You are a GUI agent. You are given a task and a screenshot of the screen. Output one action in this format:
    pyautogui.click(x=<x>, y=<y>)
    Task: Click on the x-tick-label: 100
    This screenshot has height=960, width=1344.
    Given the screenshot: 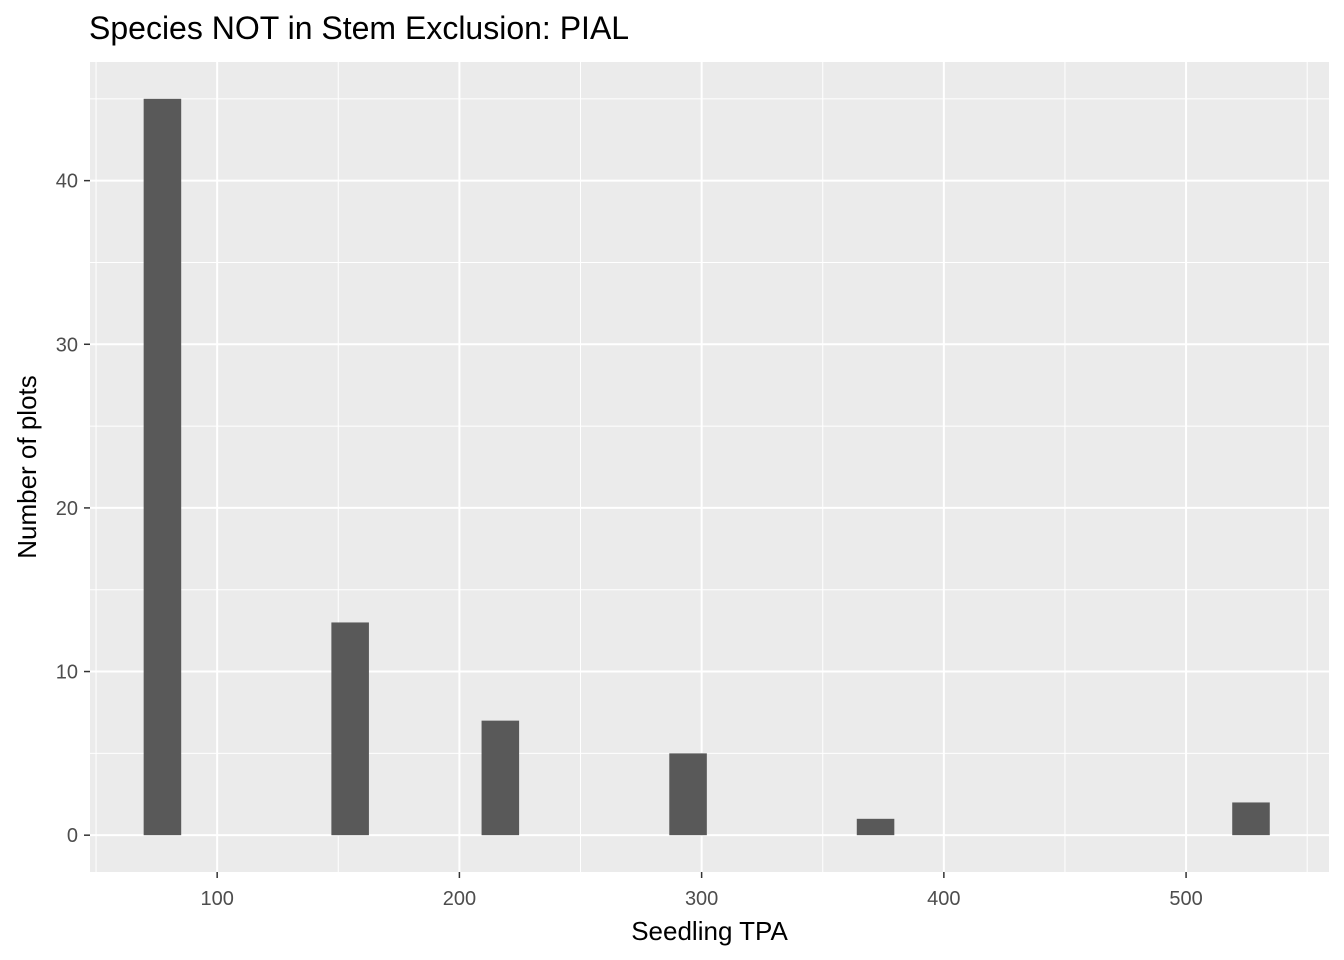 What is the action you would take?
    pyautogui.click(x=216, y=899)
    